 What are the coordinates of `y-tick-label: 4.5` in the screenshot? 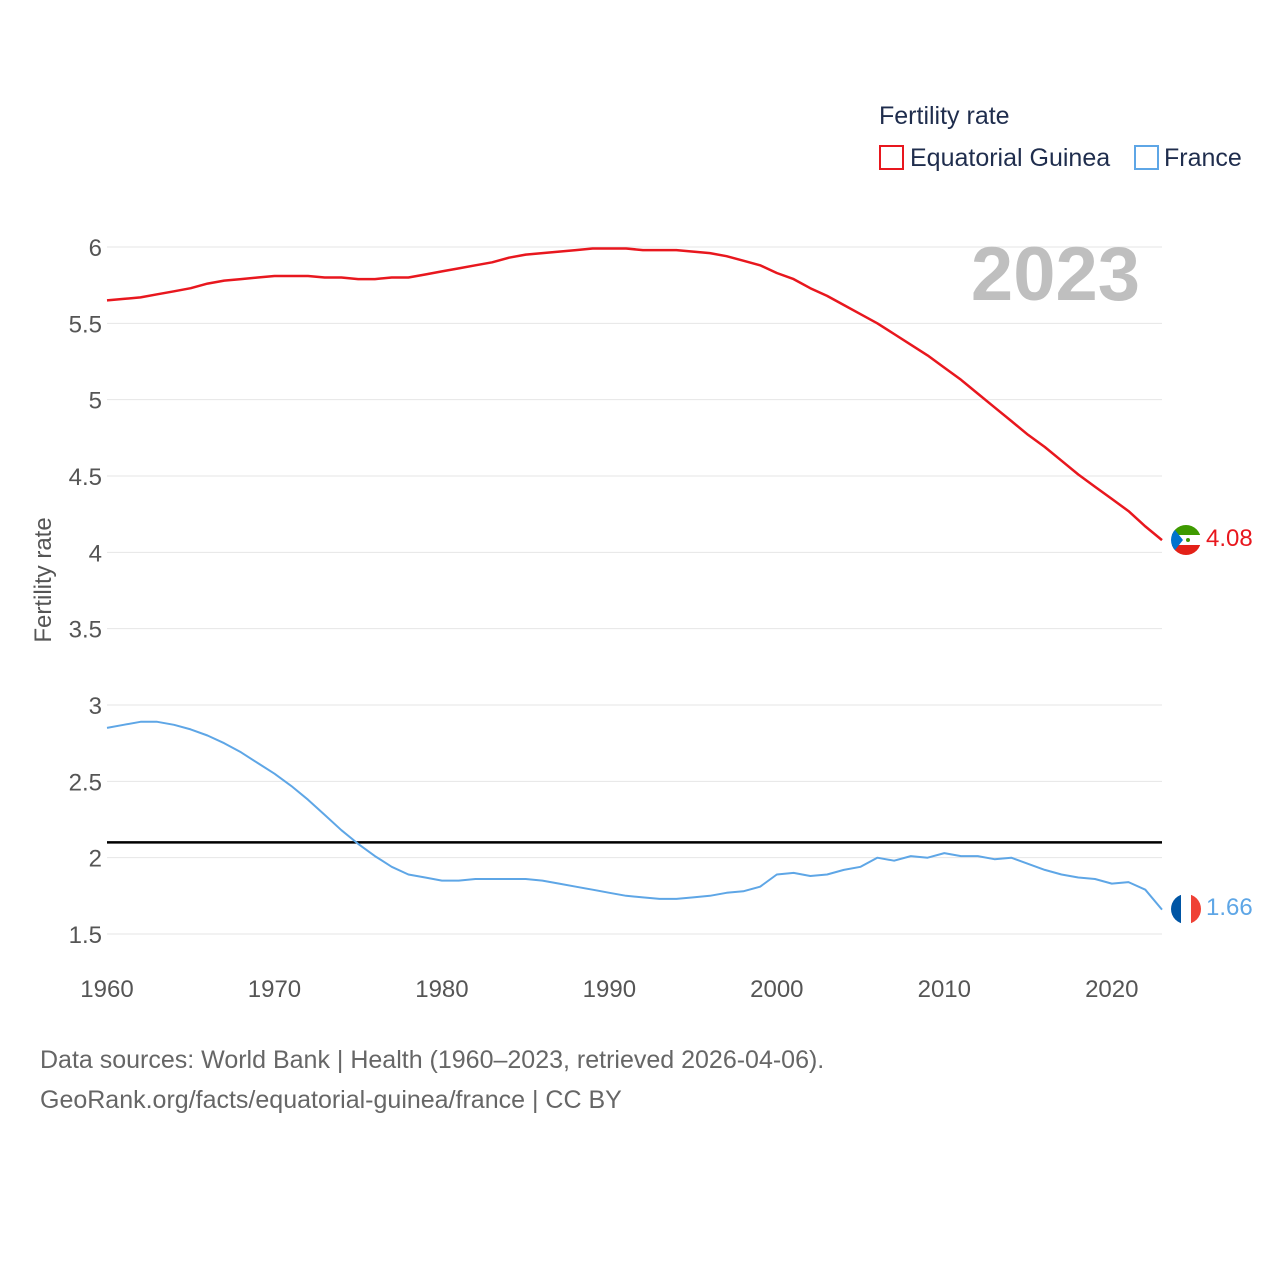 It's located at (85, 477).